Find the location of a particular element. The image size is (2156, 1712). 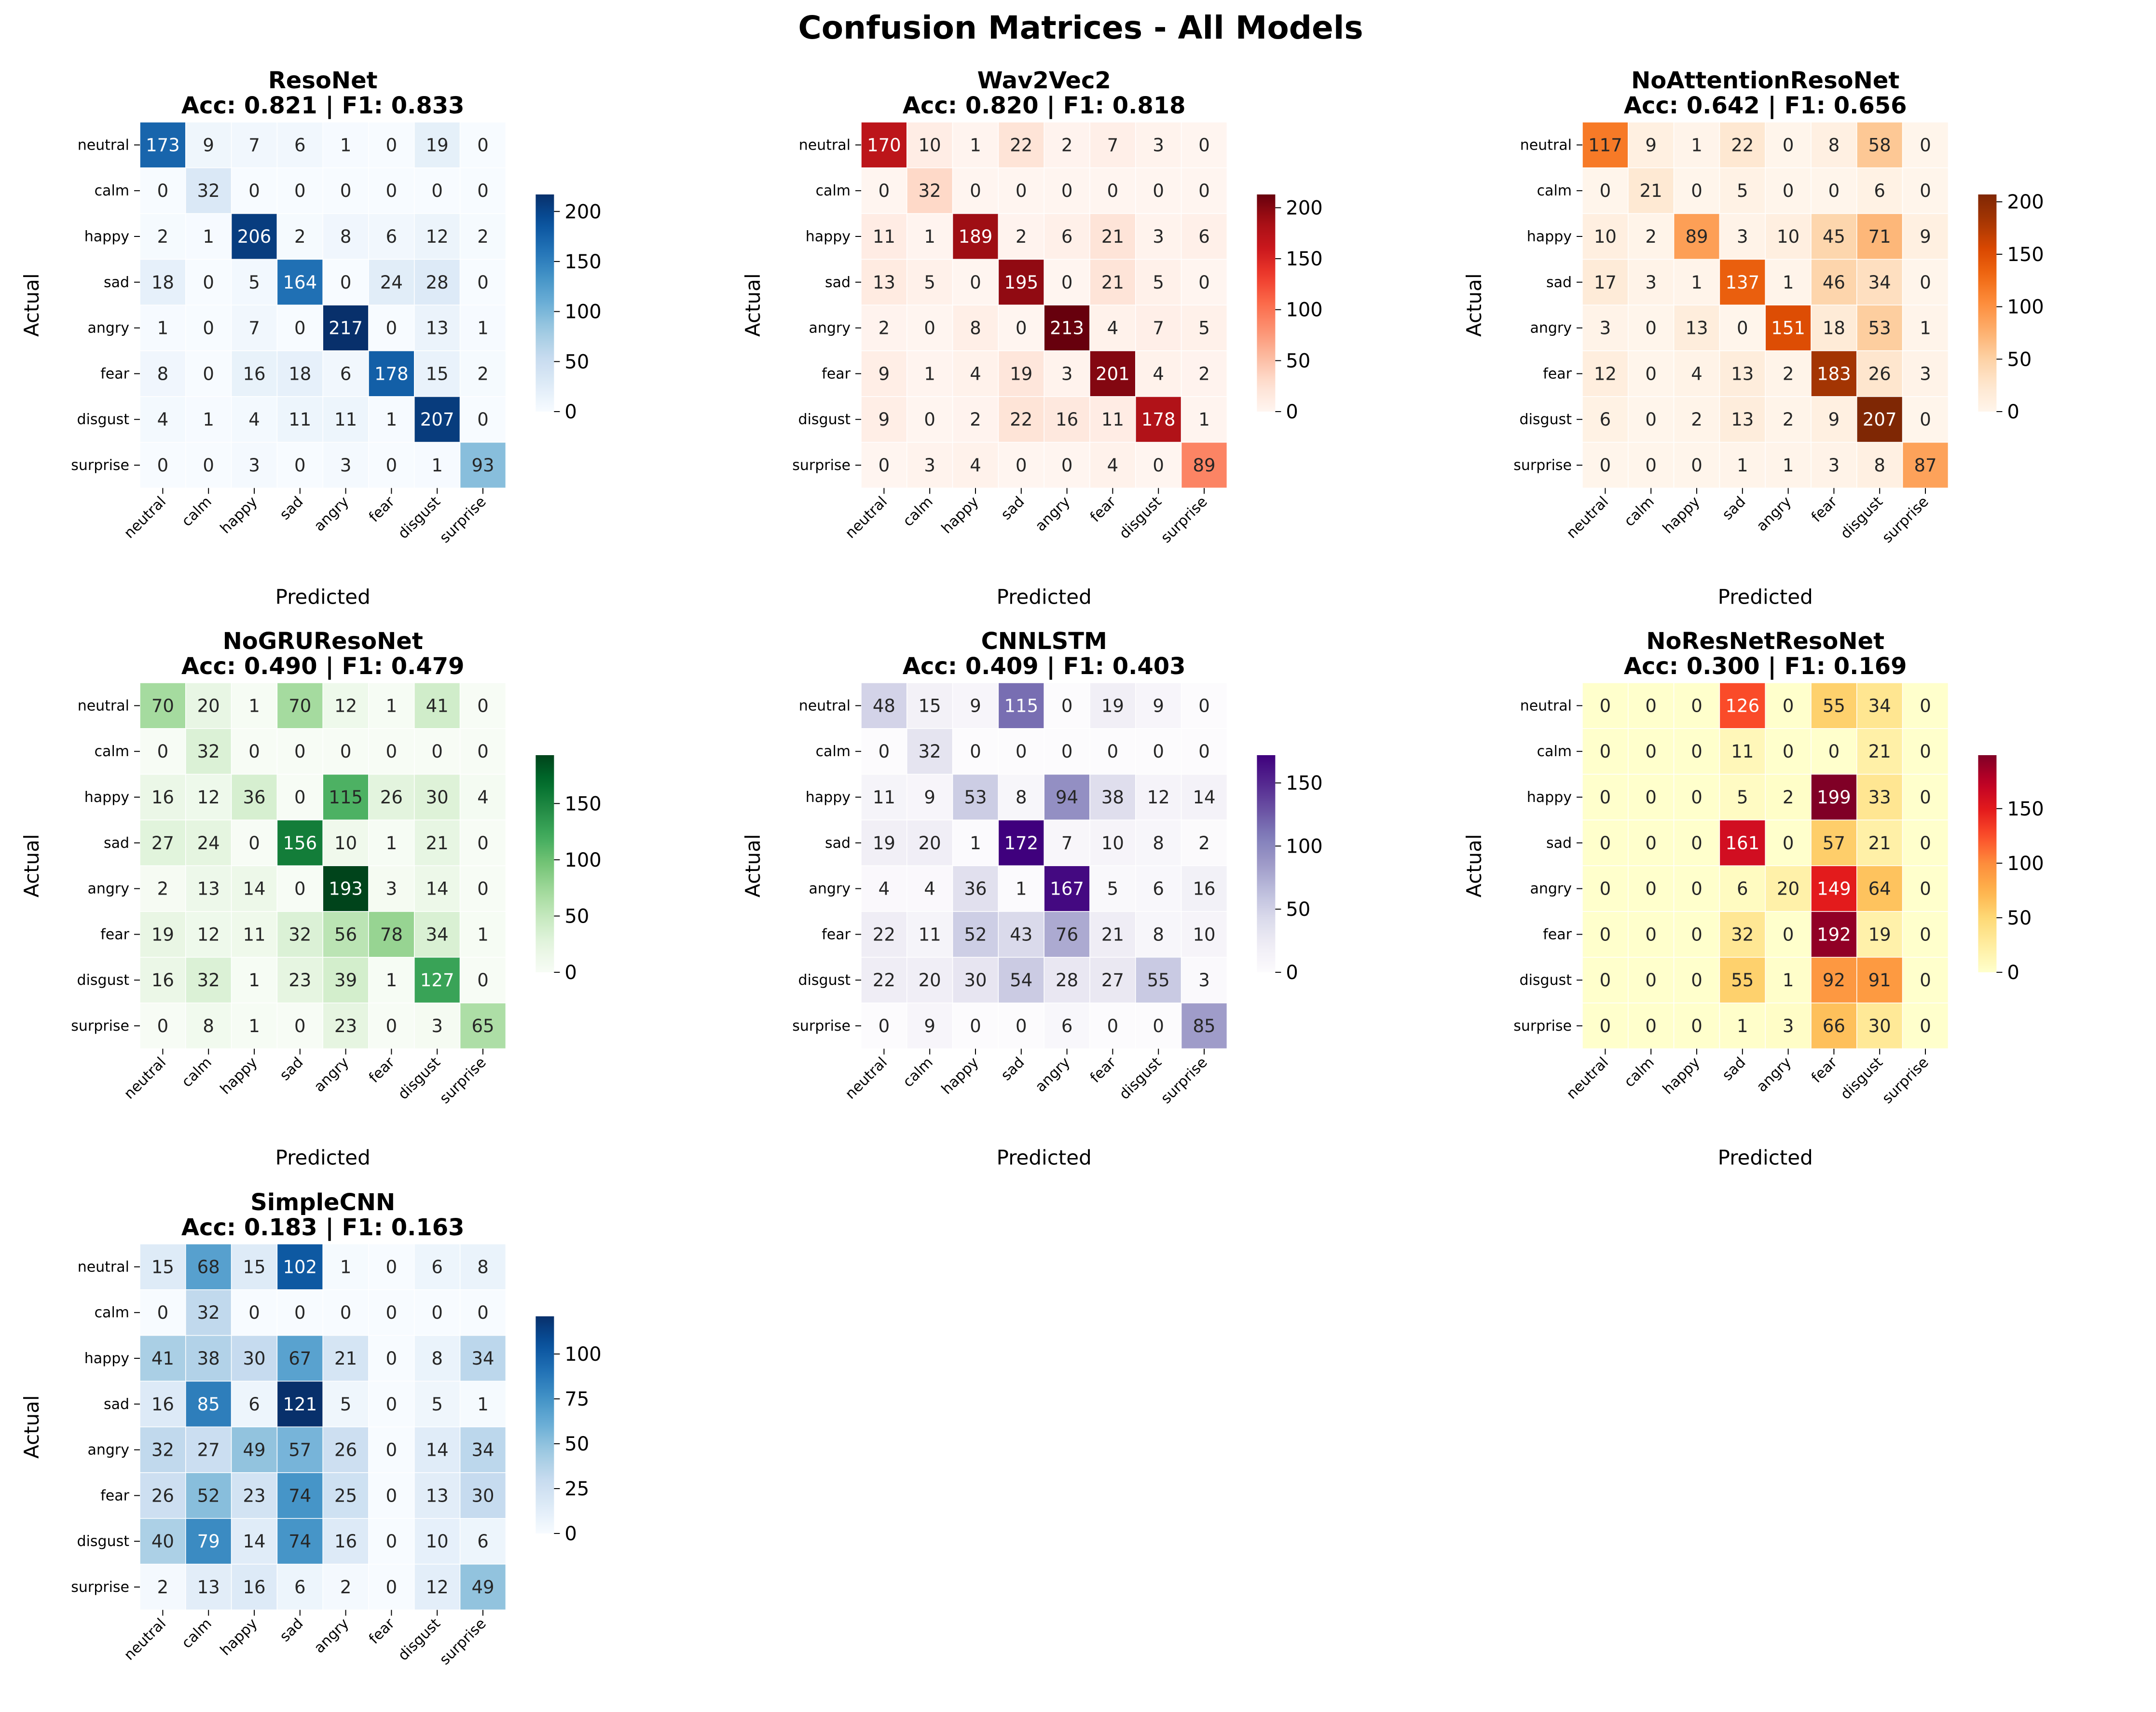

y-tick-label: angry is located at coordinates (830, 889).